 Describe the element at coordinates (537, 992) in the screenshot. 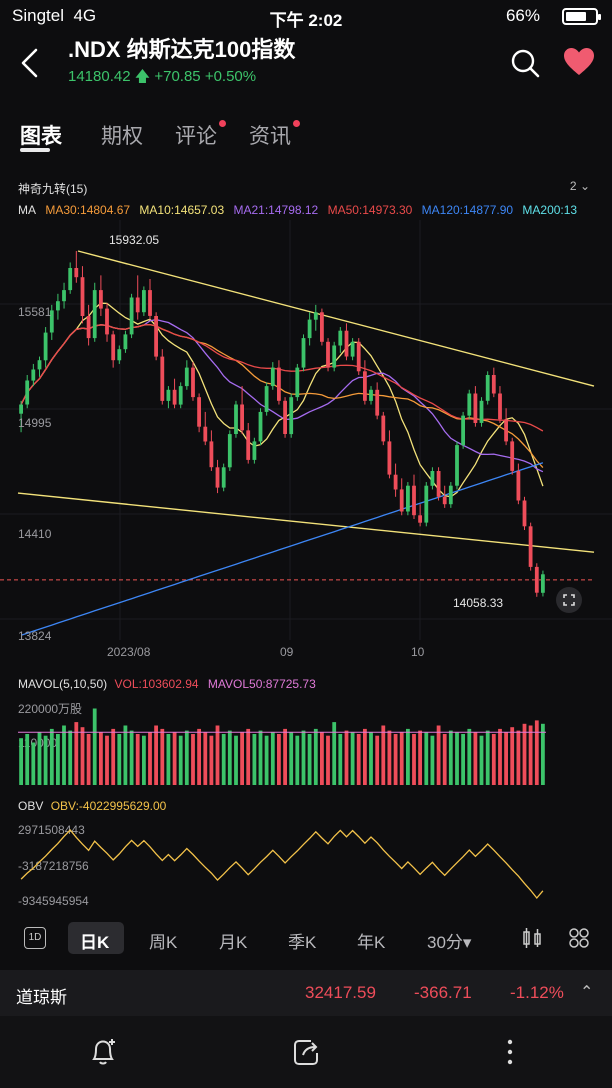

I see `ticker-change-pct: -1.12%` at that location.